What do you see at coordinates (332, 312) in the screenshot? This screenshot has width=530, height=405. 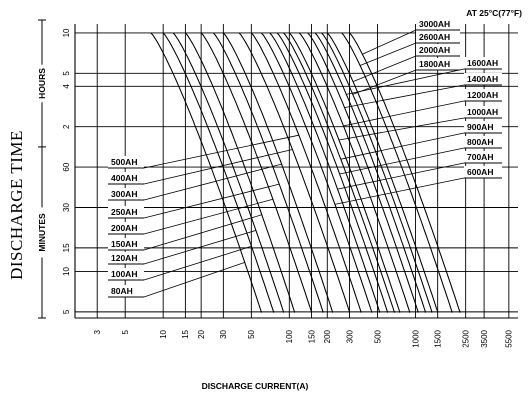 I see `curve-end-300ah` at bounding box center [332, 312].